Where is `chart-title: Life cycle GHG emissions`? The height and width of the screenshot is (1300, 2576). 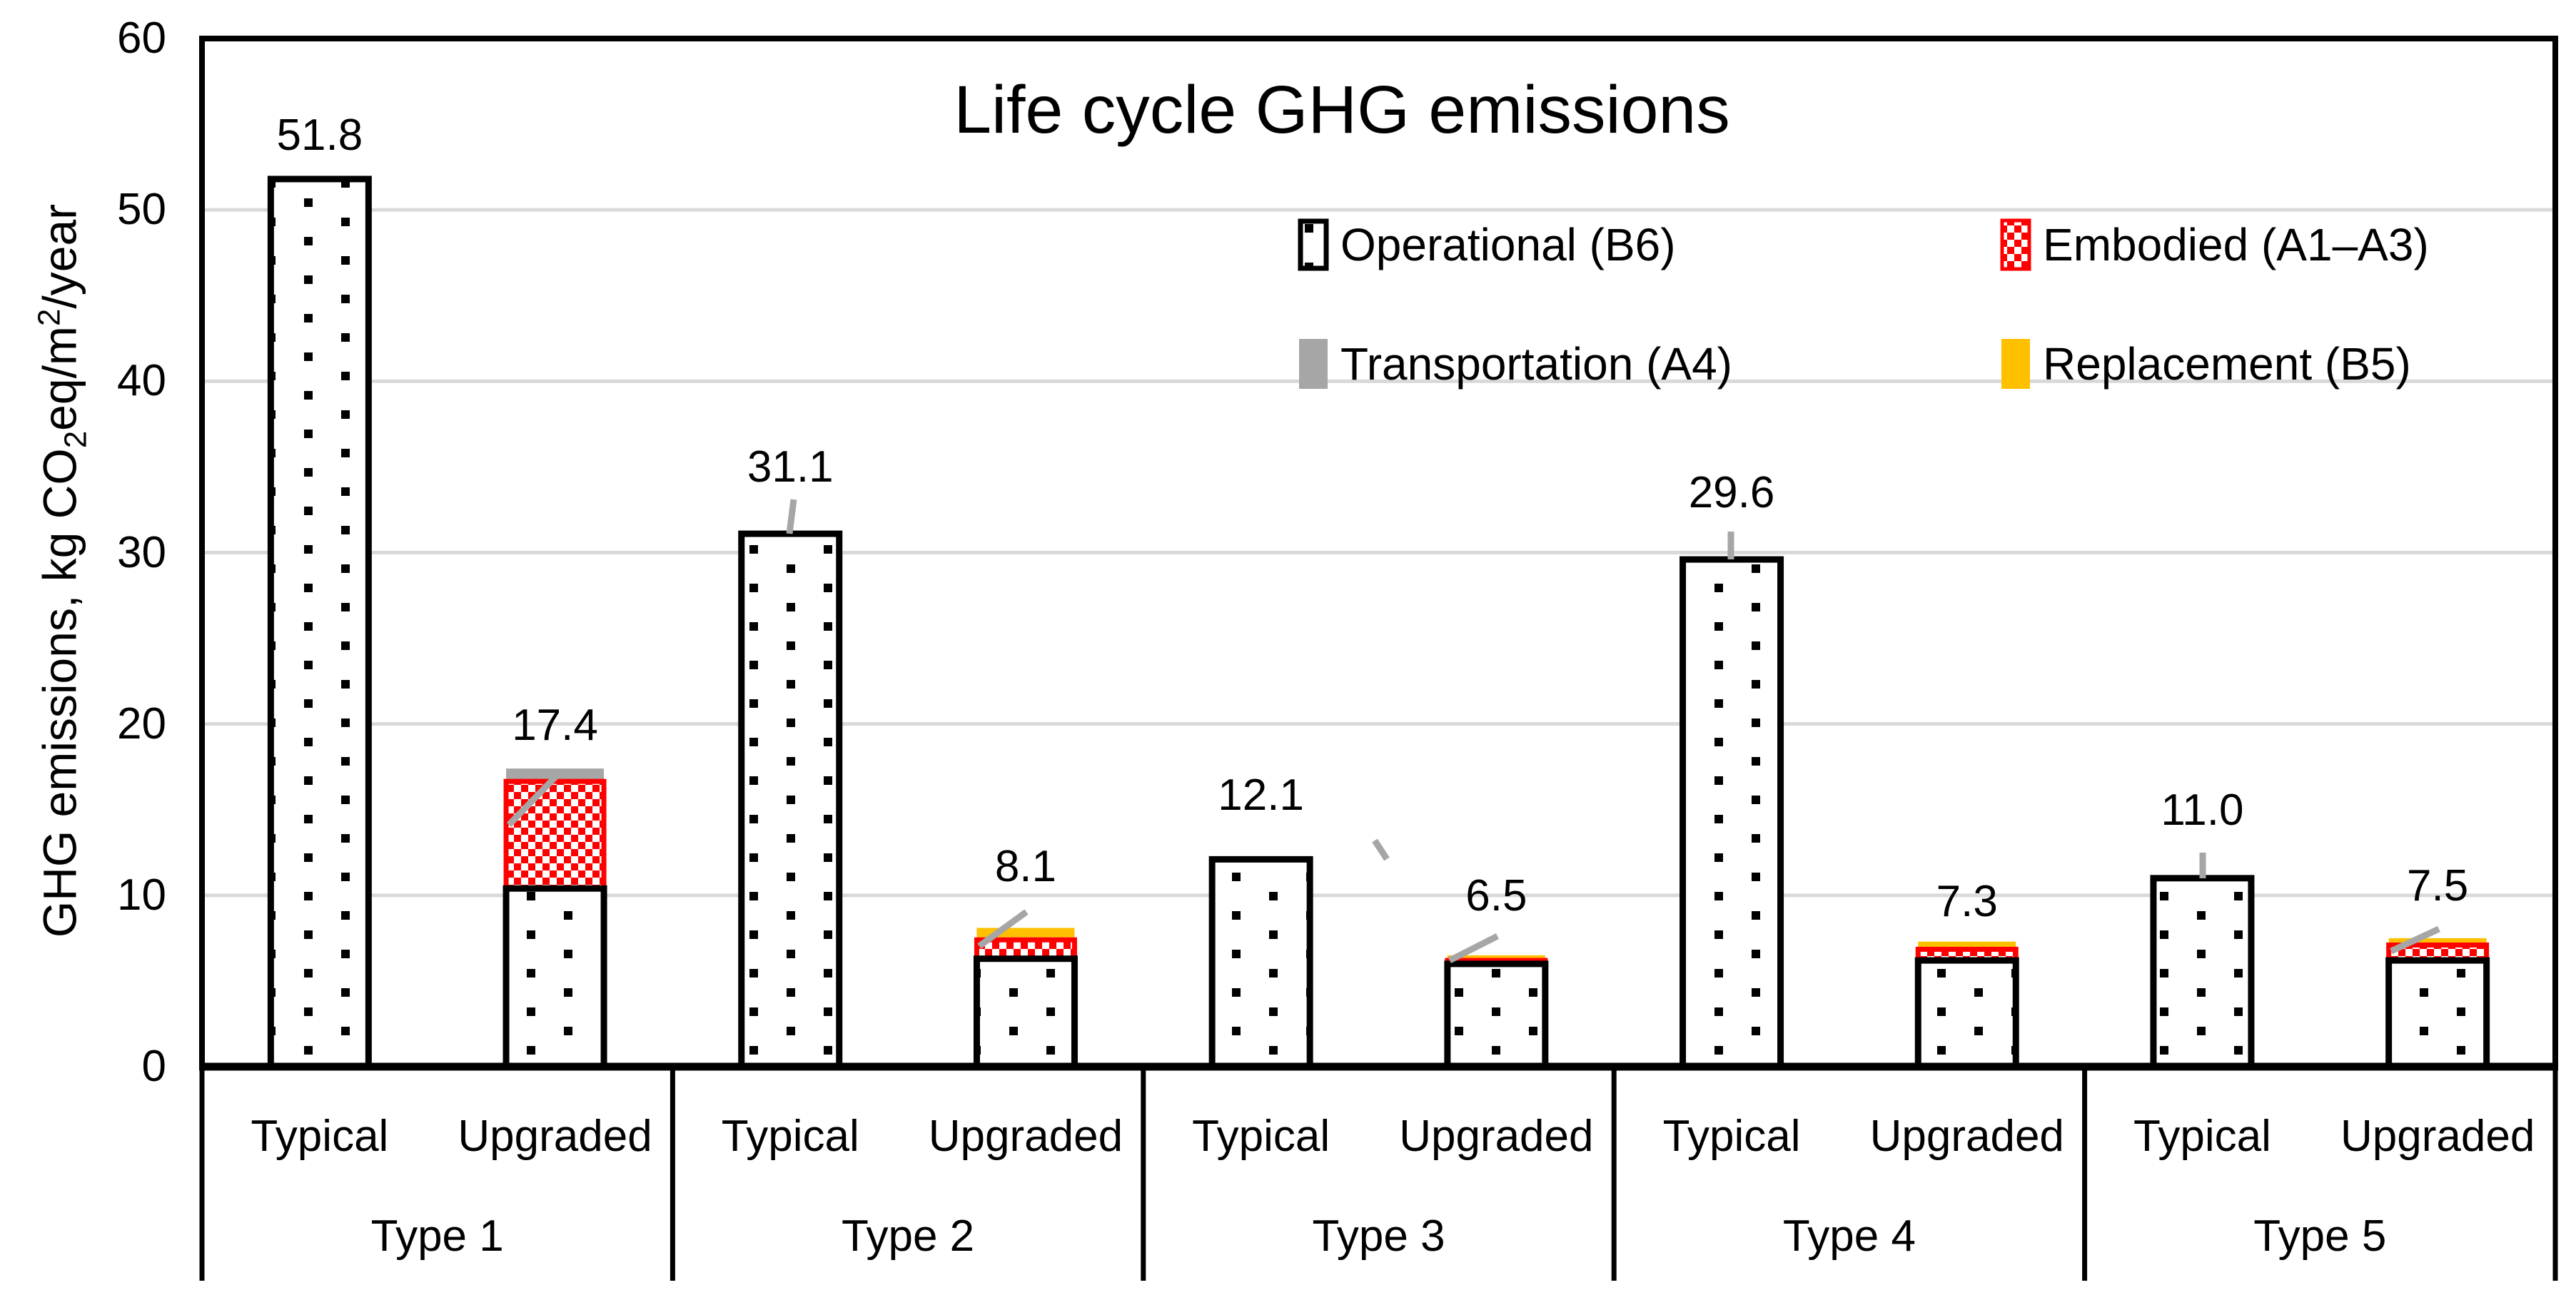 chart-title: Life cycle GHG emissions is located at coordinates (1342, 110).